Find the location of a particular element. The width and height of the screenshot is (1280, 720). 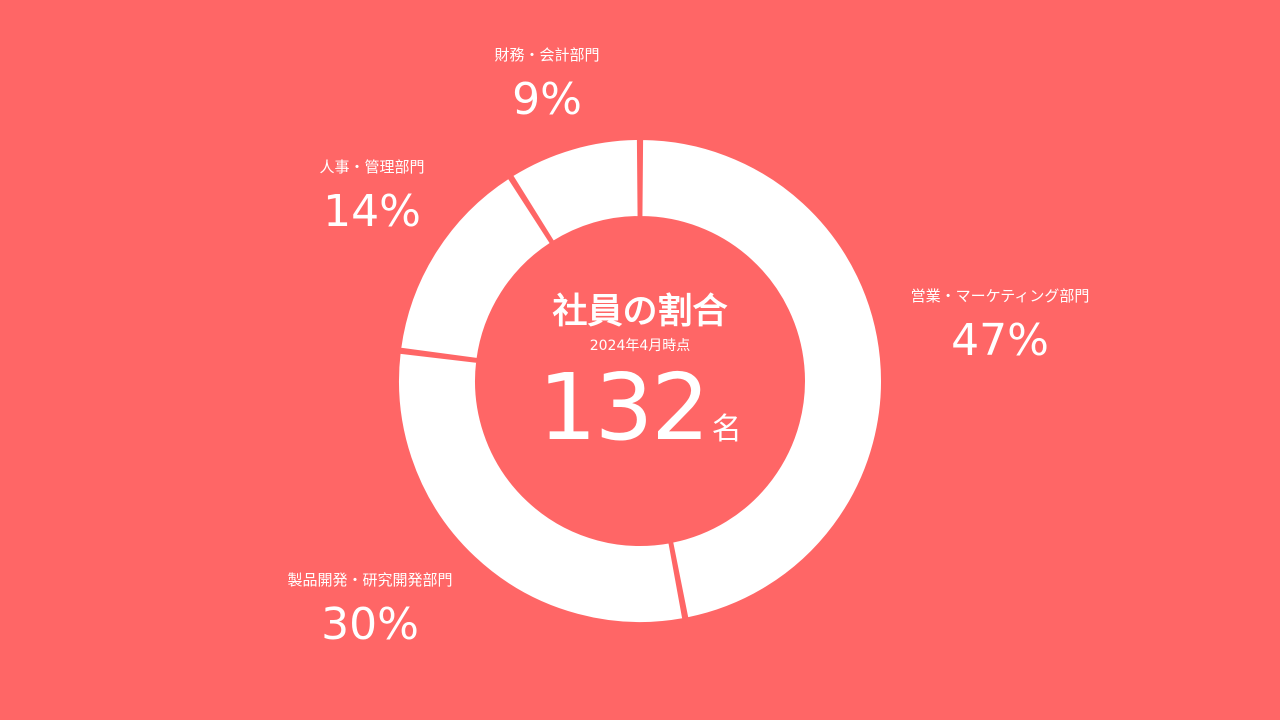

value-label-sales: 47% is located at coordinates (1000, 340).